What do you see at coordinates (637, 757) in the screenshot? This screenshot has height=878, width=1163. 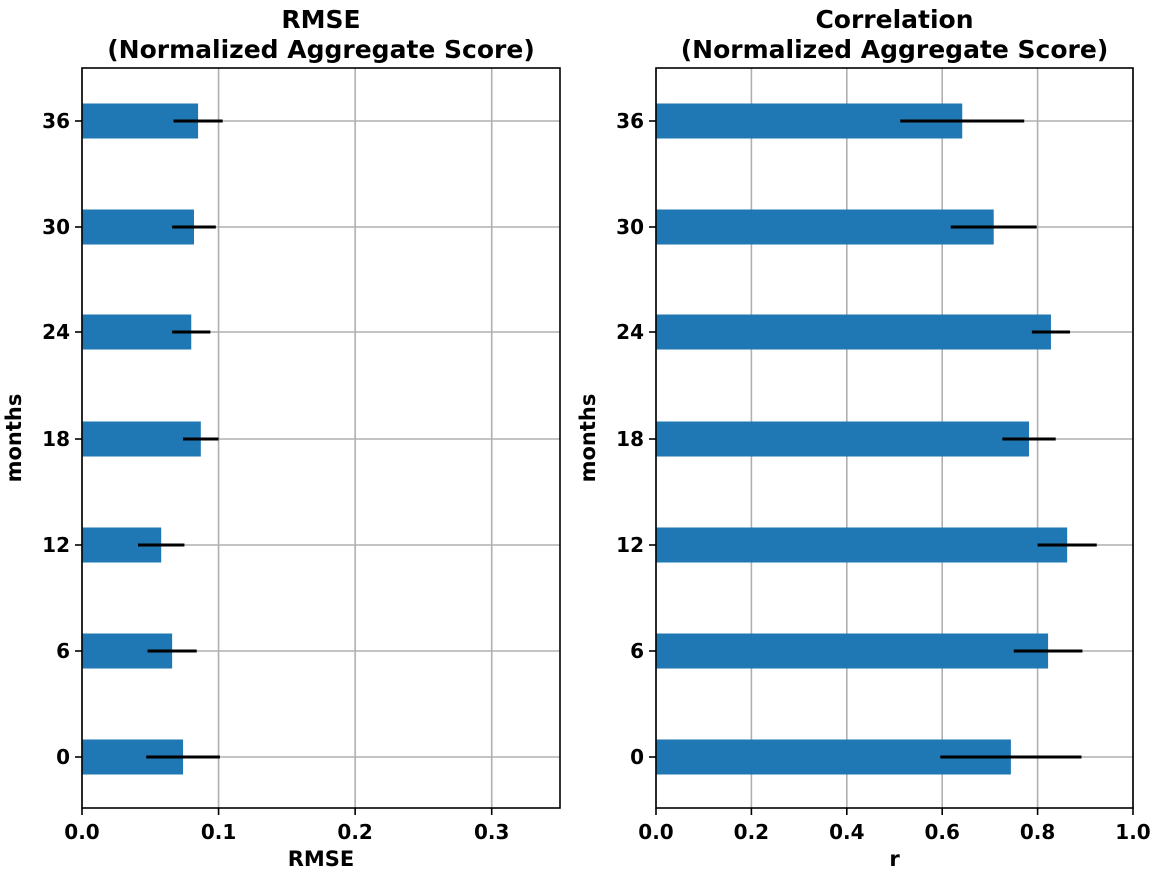 I see `correlation-y-tick-label: 0` at bounding box center [637, 757].